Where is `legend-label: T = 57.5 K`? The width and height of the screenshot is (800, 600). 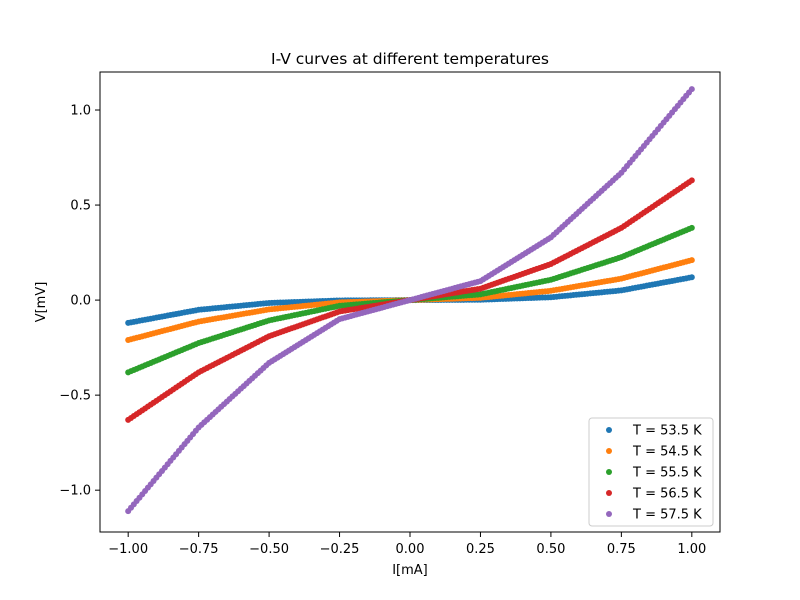
legend-label: T = 57.5 K is located at coordinates (667, 515).